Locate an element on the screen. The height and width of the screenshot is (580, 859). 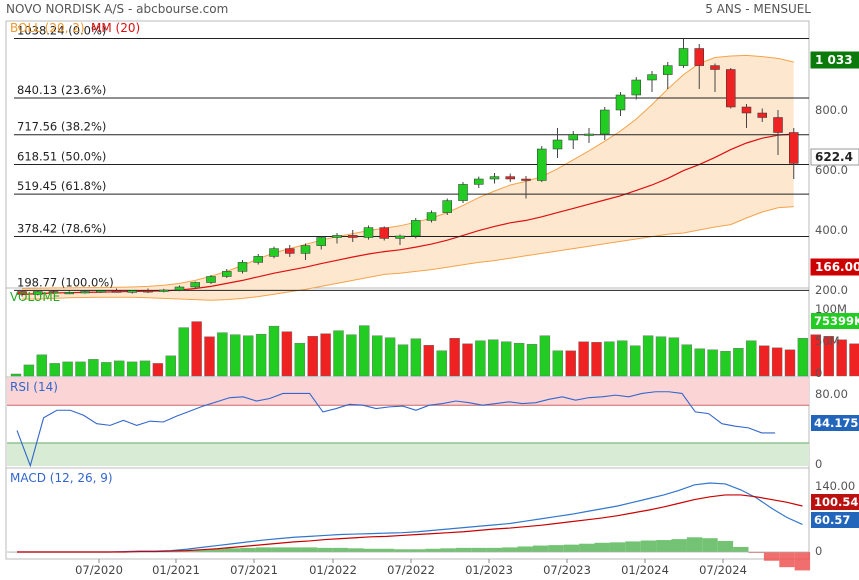
volume-label: VOLUME is located at coordinates (35, 297).